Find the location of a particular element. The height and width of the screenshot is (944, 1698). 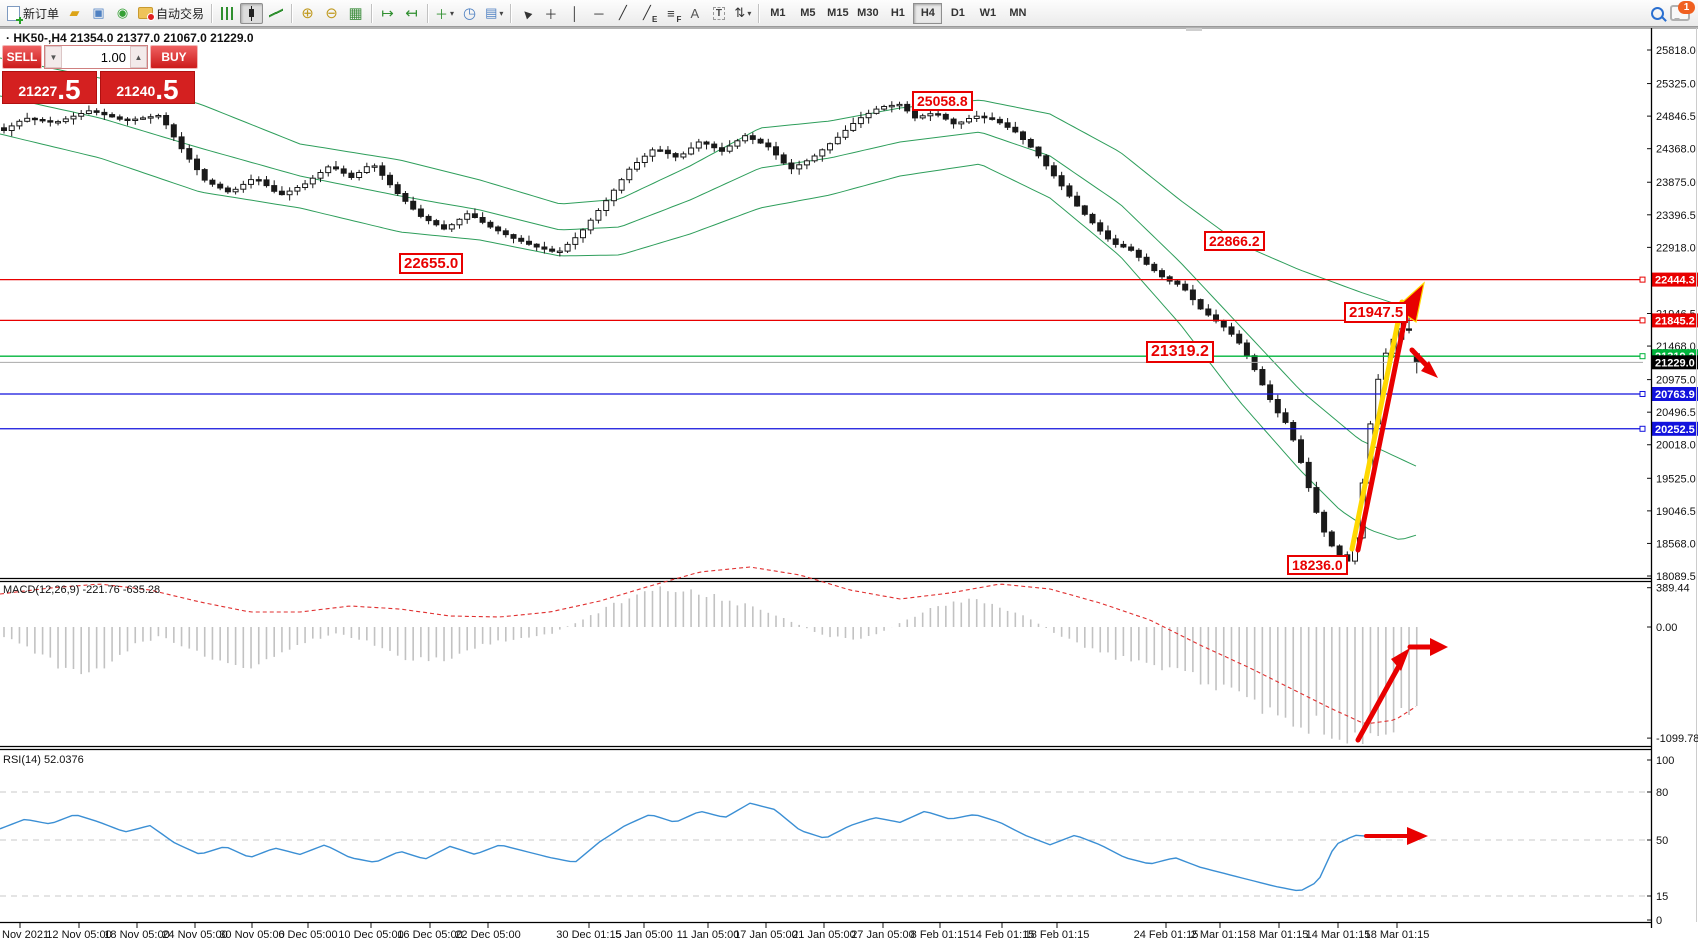

new-chart-button-dropdown: ▾ is located at coordinates (452, 13).